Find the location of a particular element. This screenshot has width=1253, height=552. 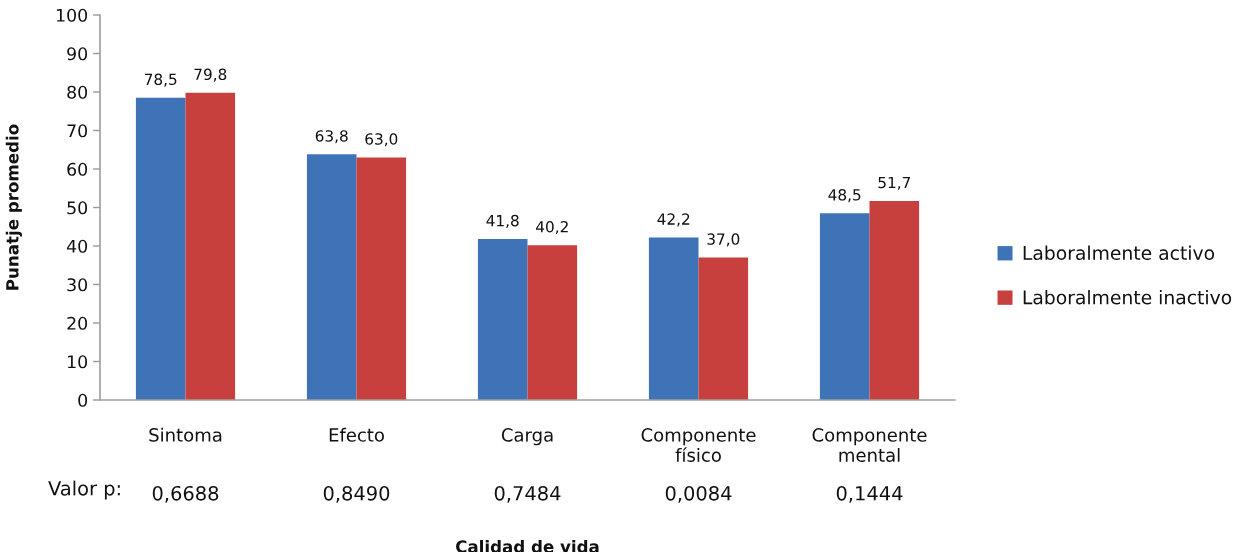

data-label: 51,7 is located at coordinates (894, 183).